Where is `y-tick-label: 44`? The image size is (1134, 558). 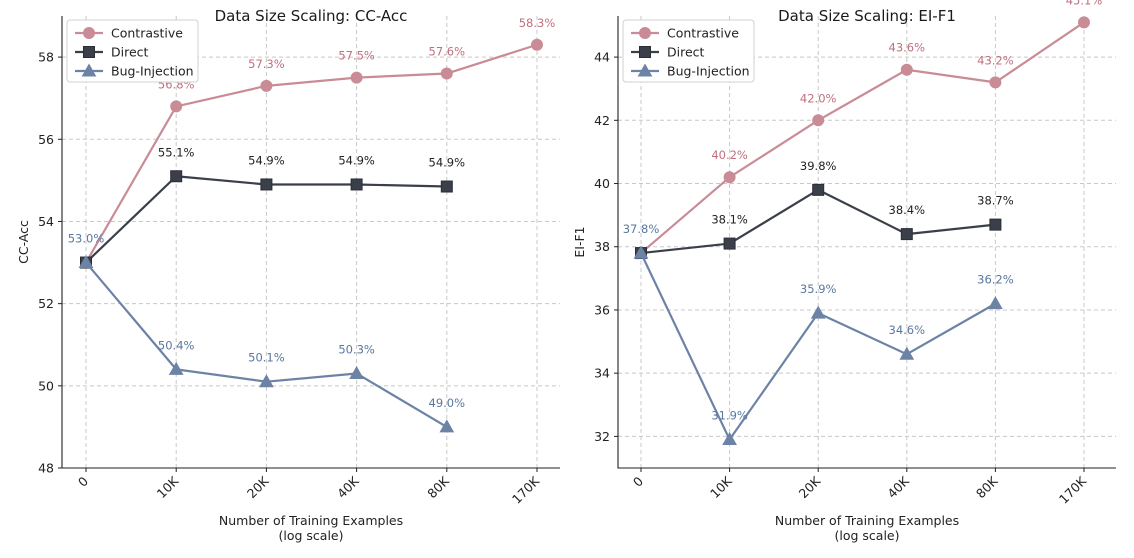 y-tick-label: 44 is located at coordinates (602, 57).